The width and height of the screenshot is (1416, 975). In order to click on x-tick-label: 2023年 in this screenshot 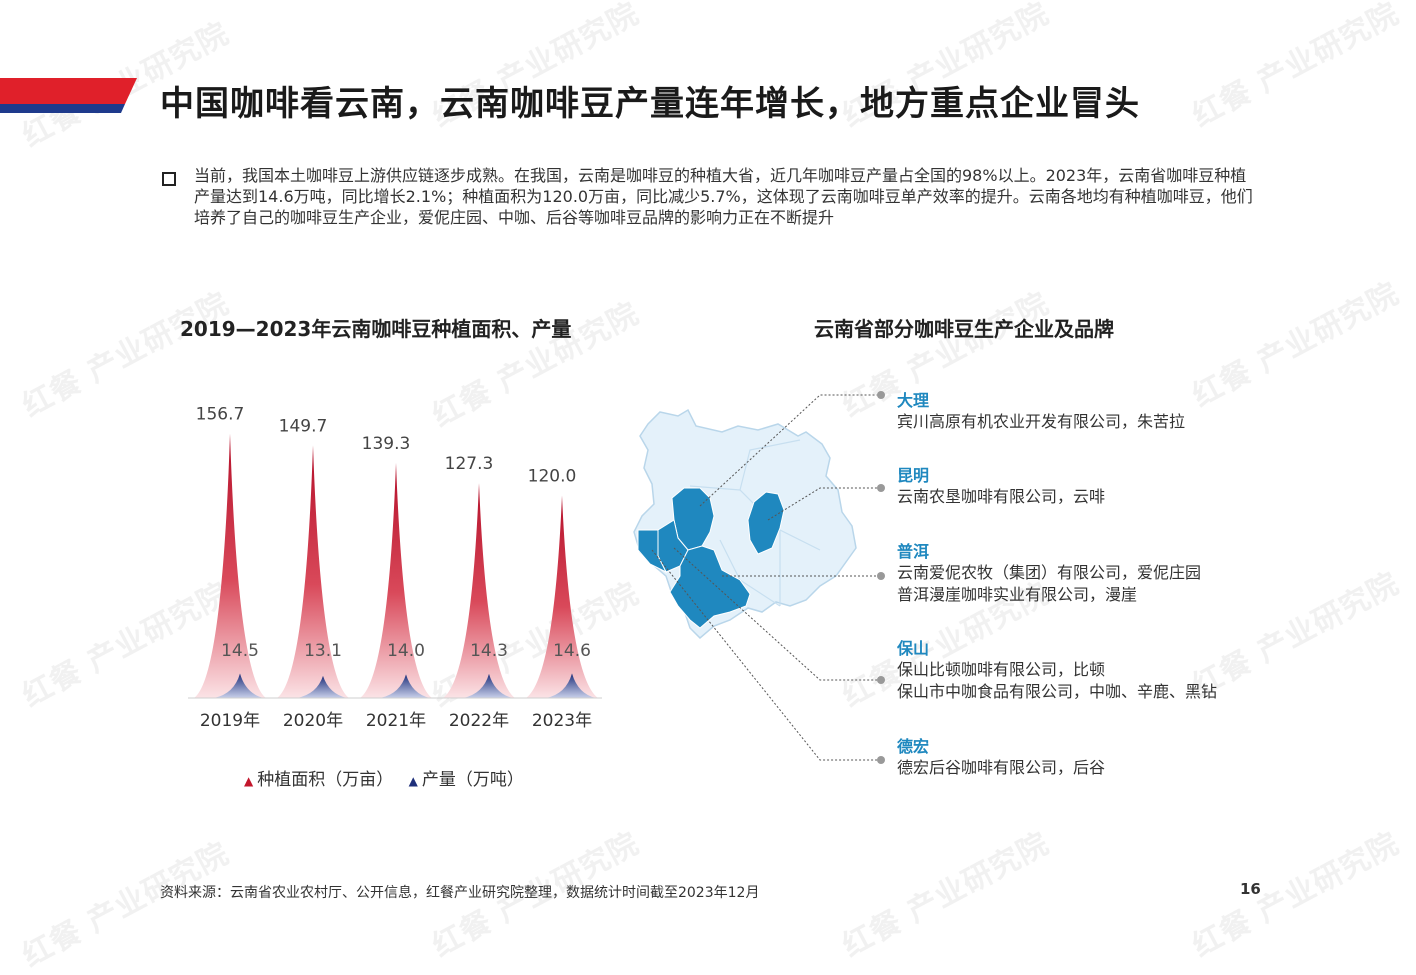, I will do `click(562, 721)`.